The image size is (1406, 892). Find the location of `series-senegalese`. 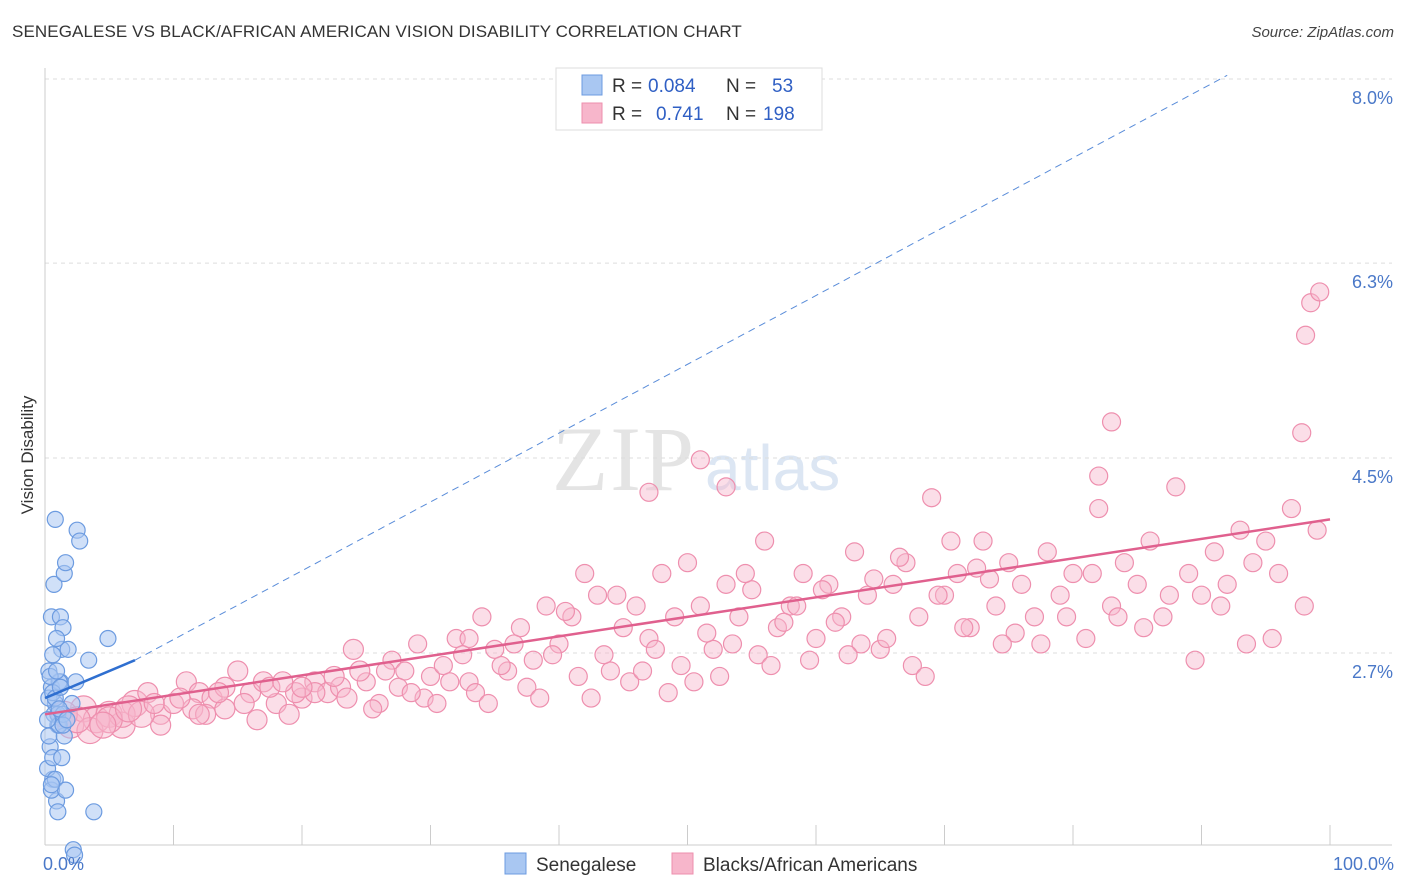

series-senegalese is located at coordinates (77, 687).